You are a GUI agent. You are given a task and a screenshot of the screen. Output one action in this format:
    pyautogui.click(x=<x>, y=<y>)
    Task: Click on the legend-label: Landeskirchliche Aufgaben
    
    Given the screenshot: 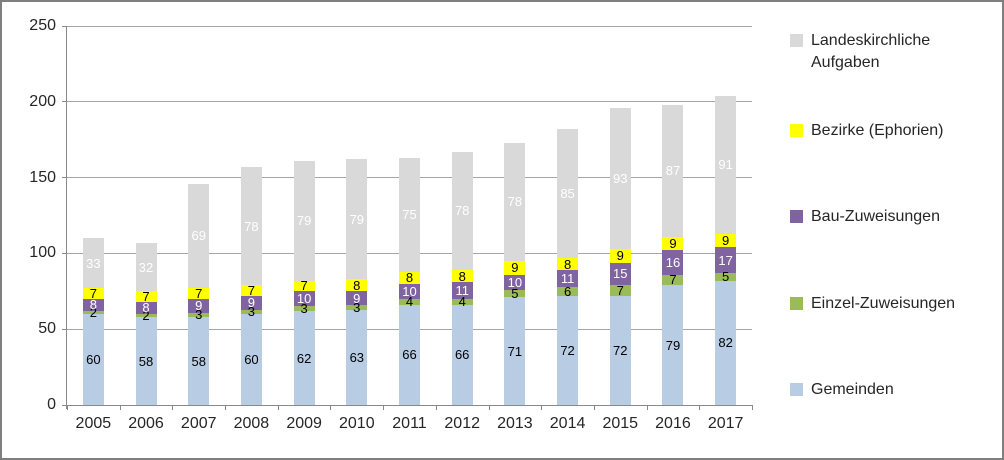 What is the action you would take?
    pyautogui.click(x=871, y=51)
    